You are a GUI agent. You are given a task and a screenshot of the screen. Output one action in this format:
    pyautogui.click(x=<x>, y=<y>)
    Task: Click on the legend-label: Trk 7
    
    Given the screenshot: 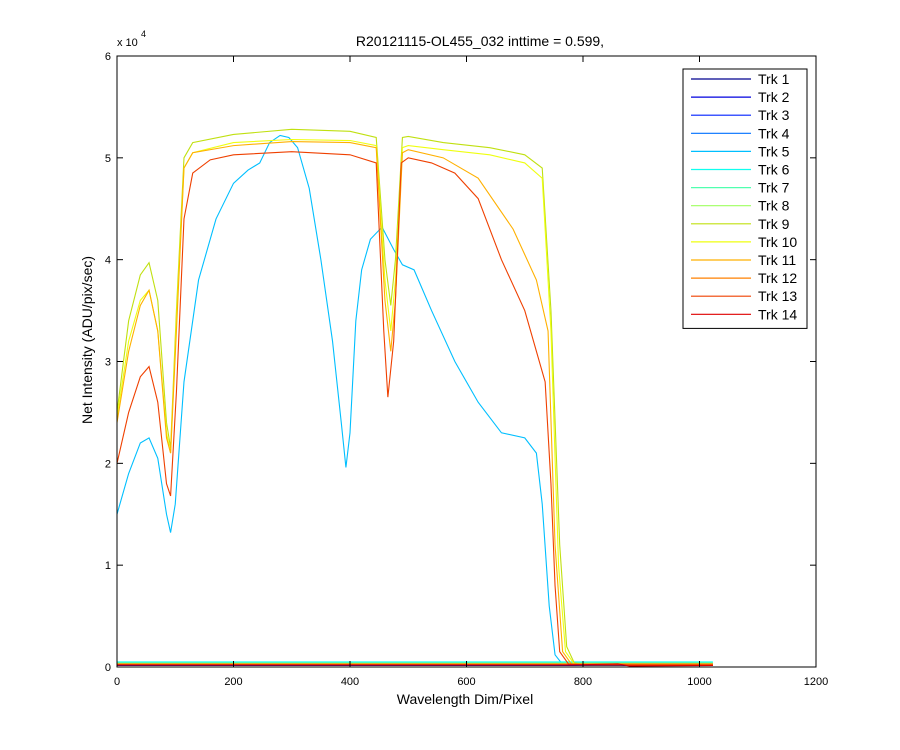 What is the action you would take?
    pyautogui.click(x=774, y=188)
    